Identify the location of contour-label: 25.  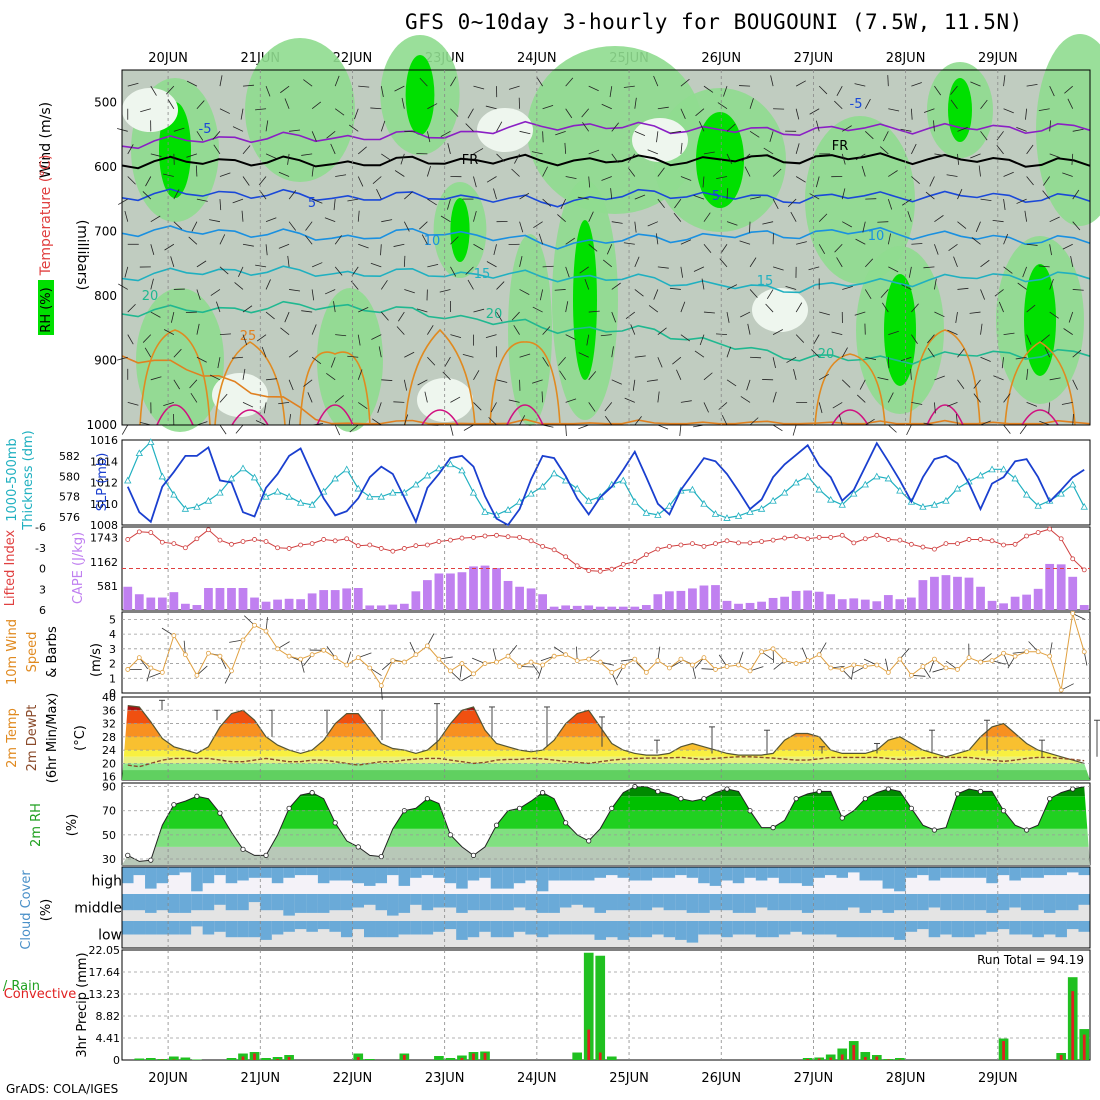
(248, 336).